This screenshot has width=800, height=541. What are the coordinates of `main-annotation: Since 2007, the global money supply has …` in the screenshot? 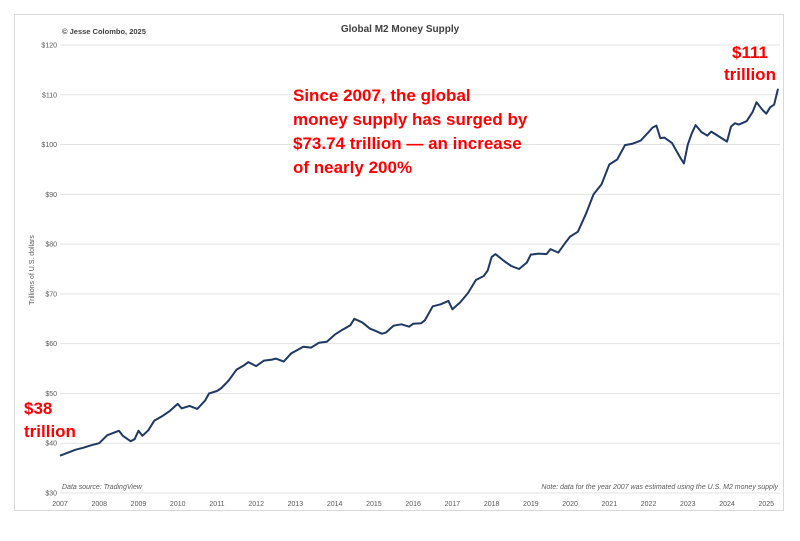 It's located at (410, 131).